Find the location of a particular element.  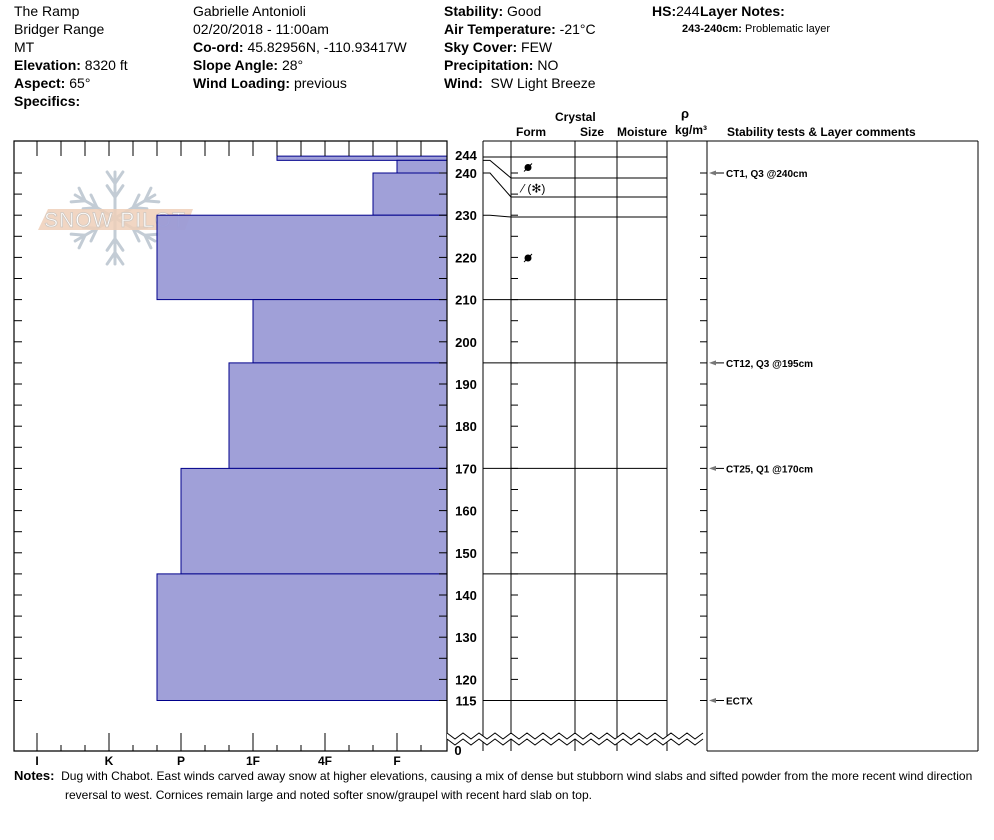

slope-angle: Slope Angle: 28° is located at coordinates (248, 65).